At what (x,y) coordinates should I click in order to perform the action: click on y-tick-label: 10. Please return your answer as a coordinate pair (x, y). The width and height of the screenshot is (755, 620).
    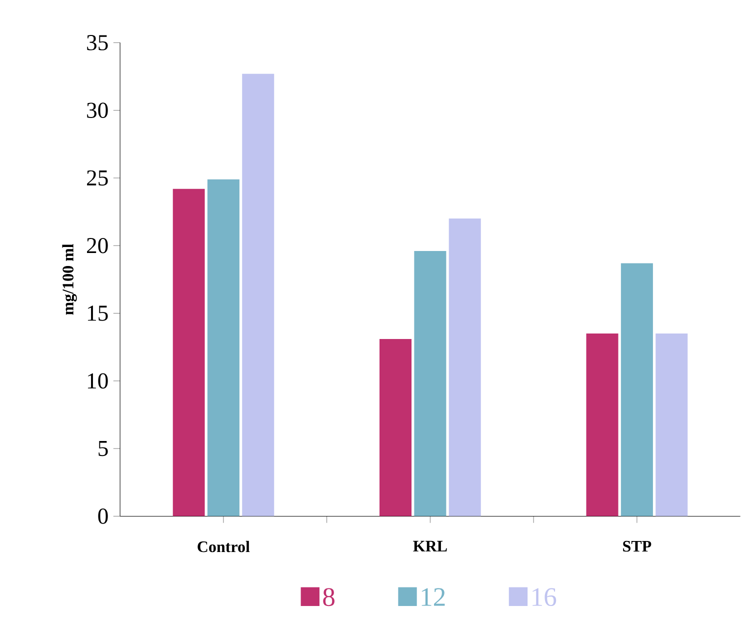
    Looking at the image, I should click on (98, 380).